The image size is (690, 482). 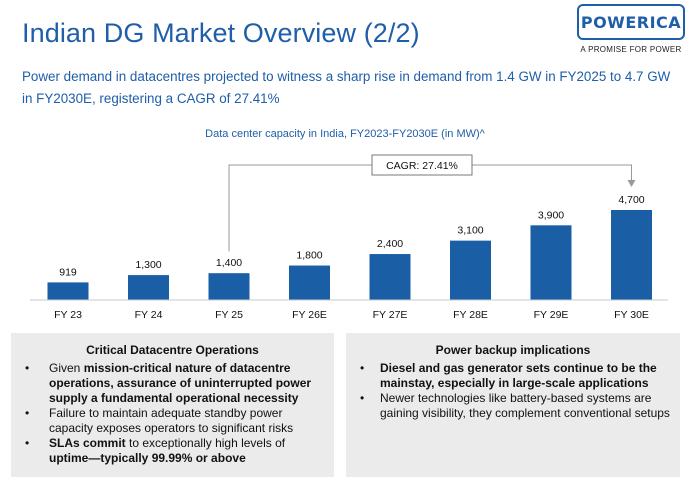 What do you see at coordinates (390, 244) in the screenshot?
I see `data-label: 2,400` at bounding box center [390, 244].